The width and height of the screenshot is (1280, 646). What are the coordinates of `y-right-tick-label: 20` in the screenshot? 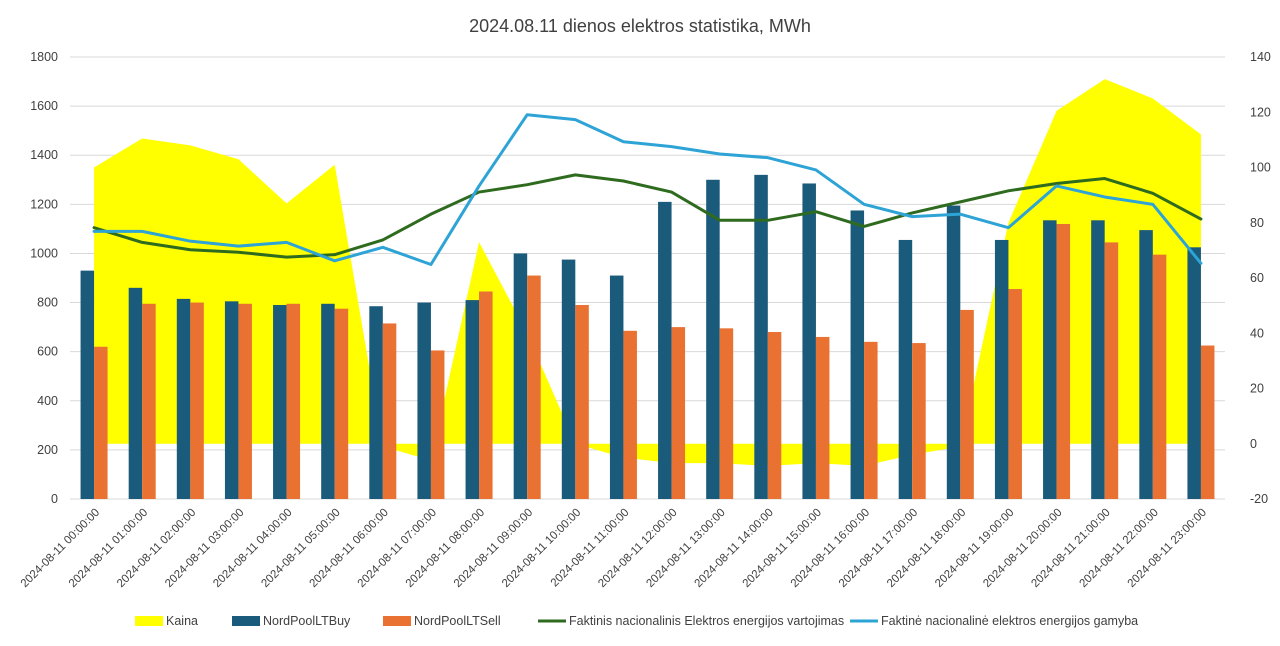 It's located at (1257, 389).